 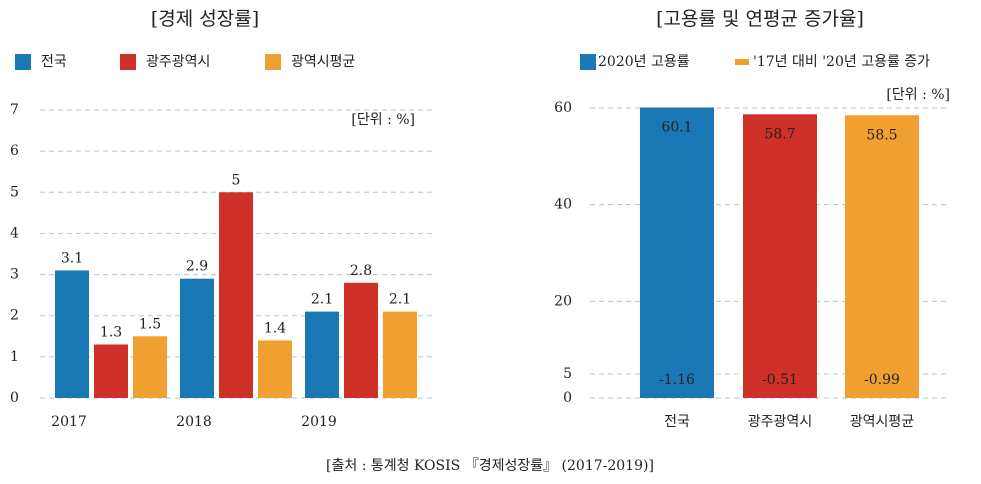 What do you see at coordinates (779, 134) in the screenshot?
I see `value-label: 58.7` at bounding box center [779, 134].